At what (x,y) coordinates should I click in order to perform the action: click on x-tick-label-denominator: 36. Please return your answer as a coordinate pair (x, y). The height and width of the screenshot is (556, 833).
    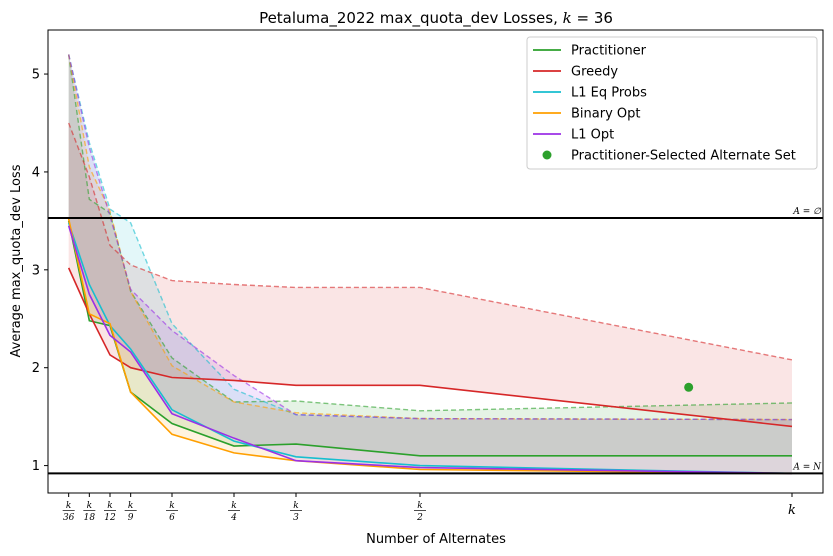
    Looking at the image, I should click on (69, 518).